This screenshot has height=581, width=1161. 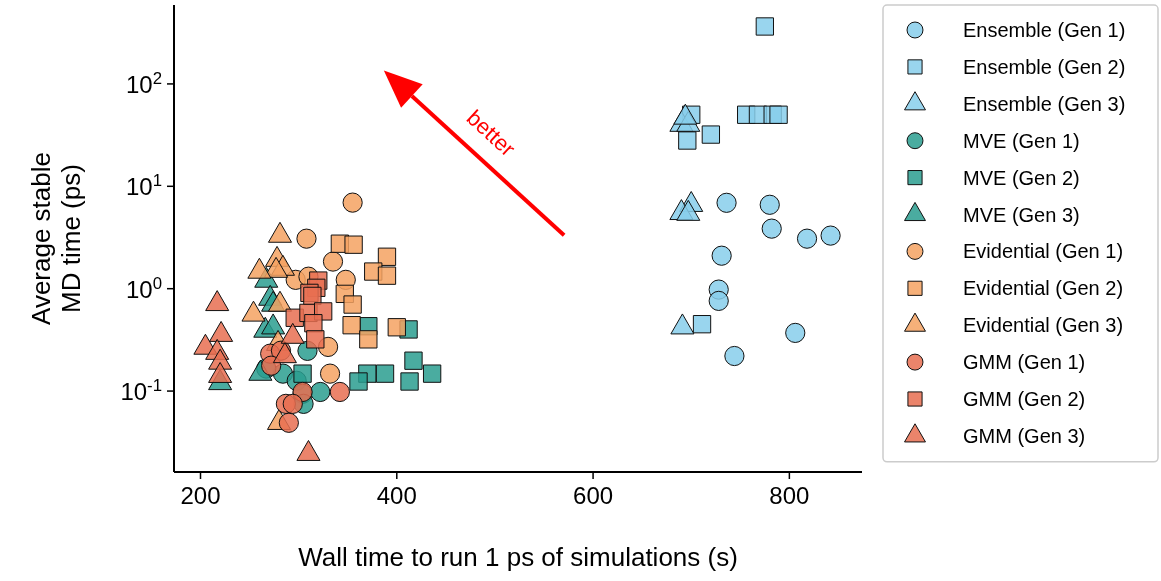 I want to click on legend-label: Evidential (Gen 3), so click(x=1043, y=325).